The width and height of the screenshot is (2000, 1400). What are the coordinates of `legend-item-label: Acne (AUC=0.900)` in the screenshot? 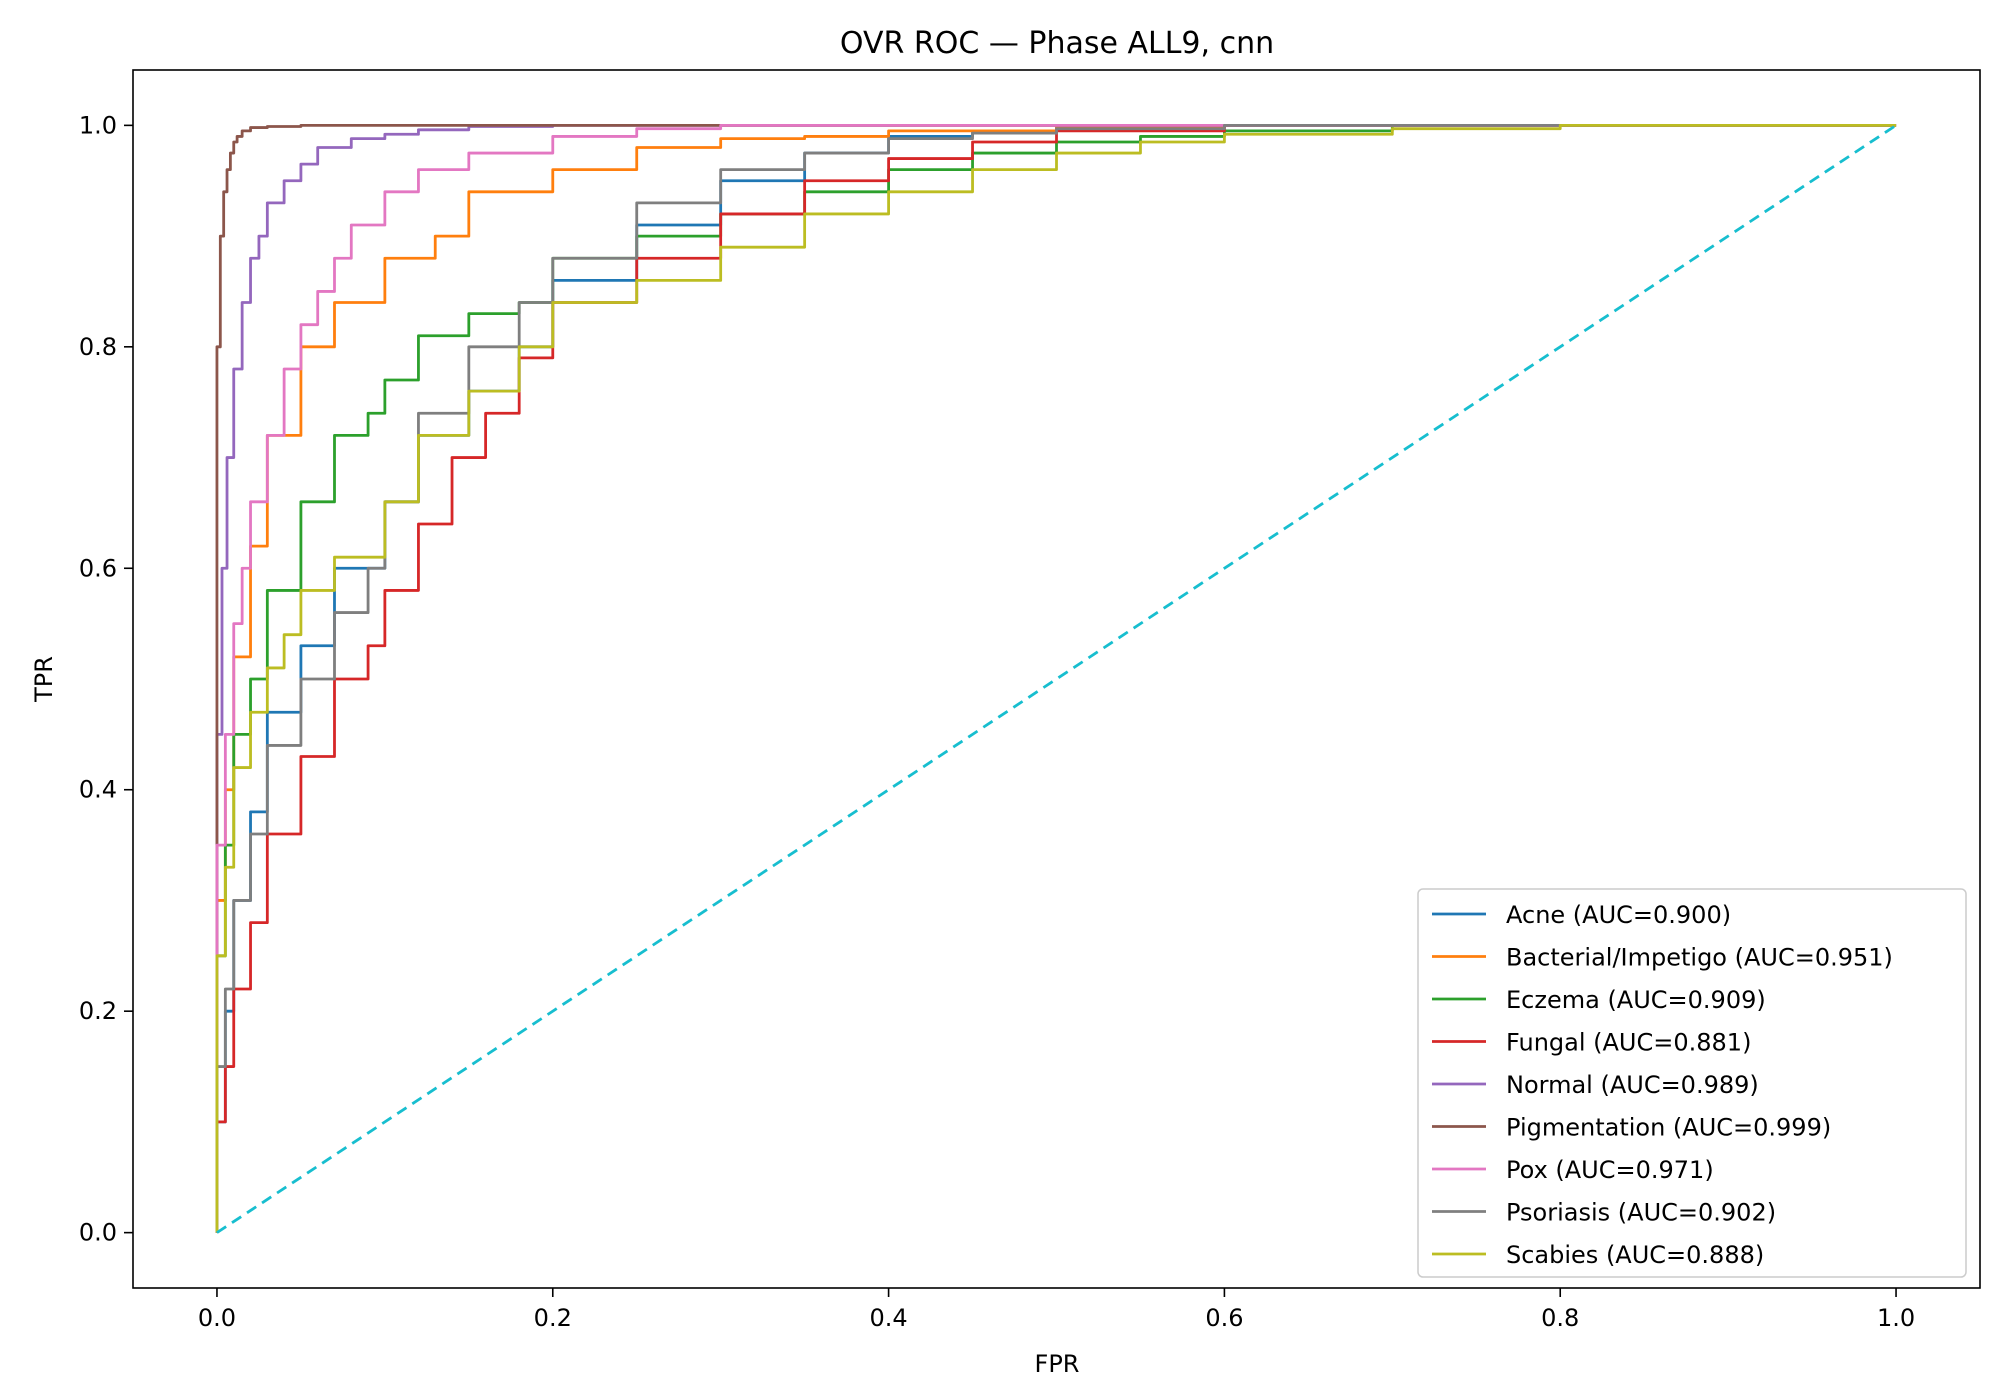 It's located at (1618, 915).